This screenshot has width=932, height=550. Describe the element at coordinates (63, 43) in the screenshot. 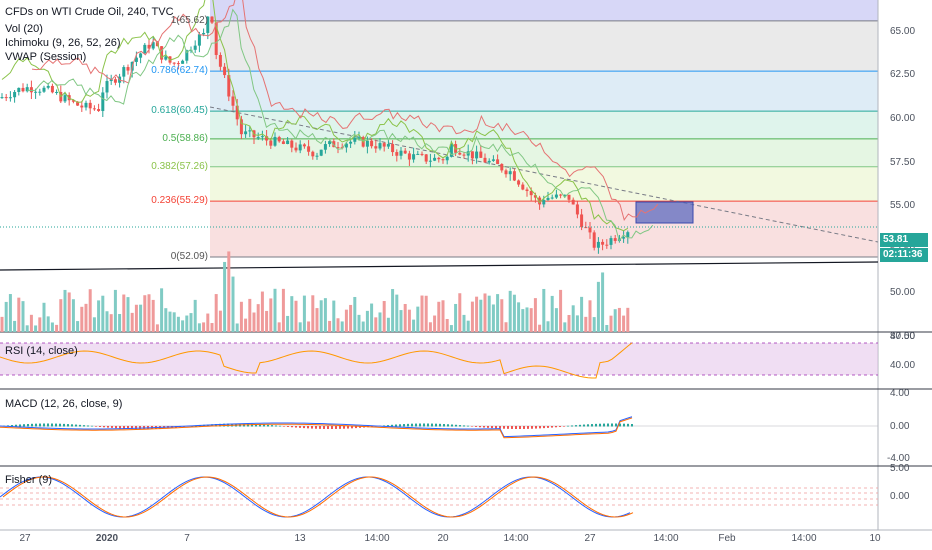

I see `indicator-ichimoku: Ichimoku (9, 26, 52, 26)` at that location.